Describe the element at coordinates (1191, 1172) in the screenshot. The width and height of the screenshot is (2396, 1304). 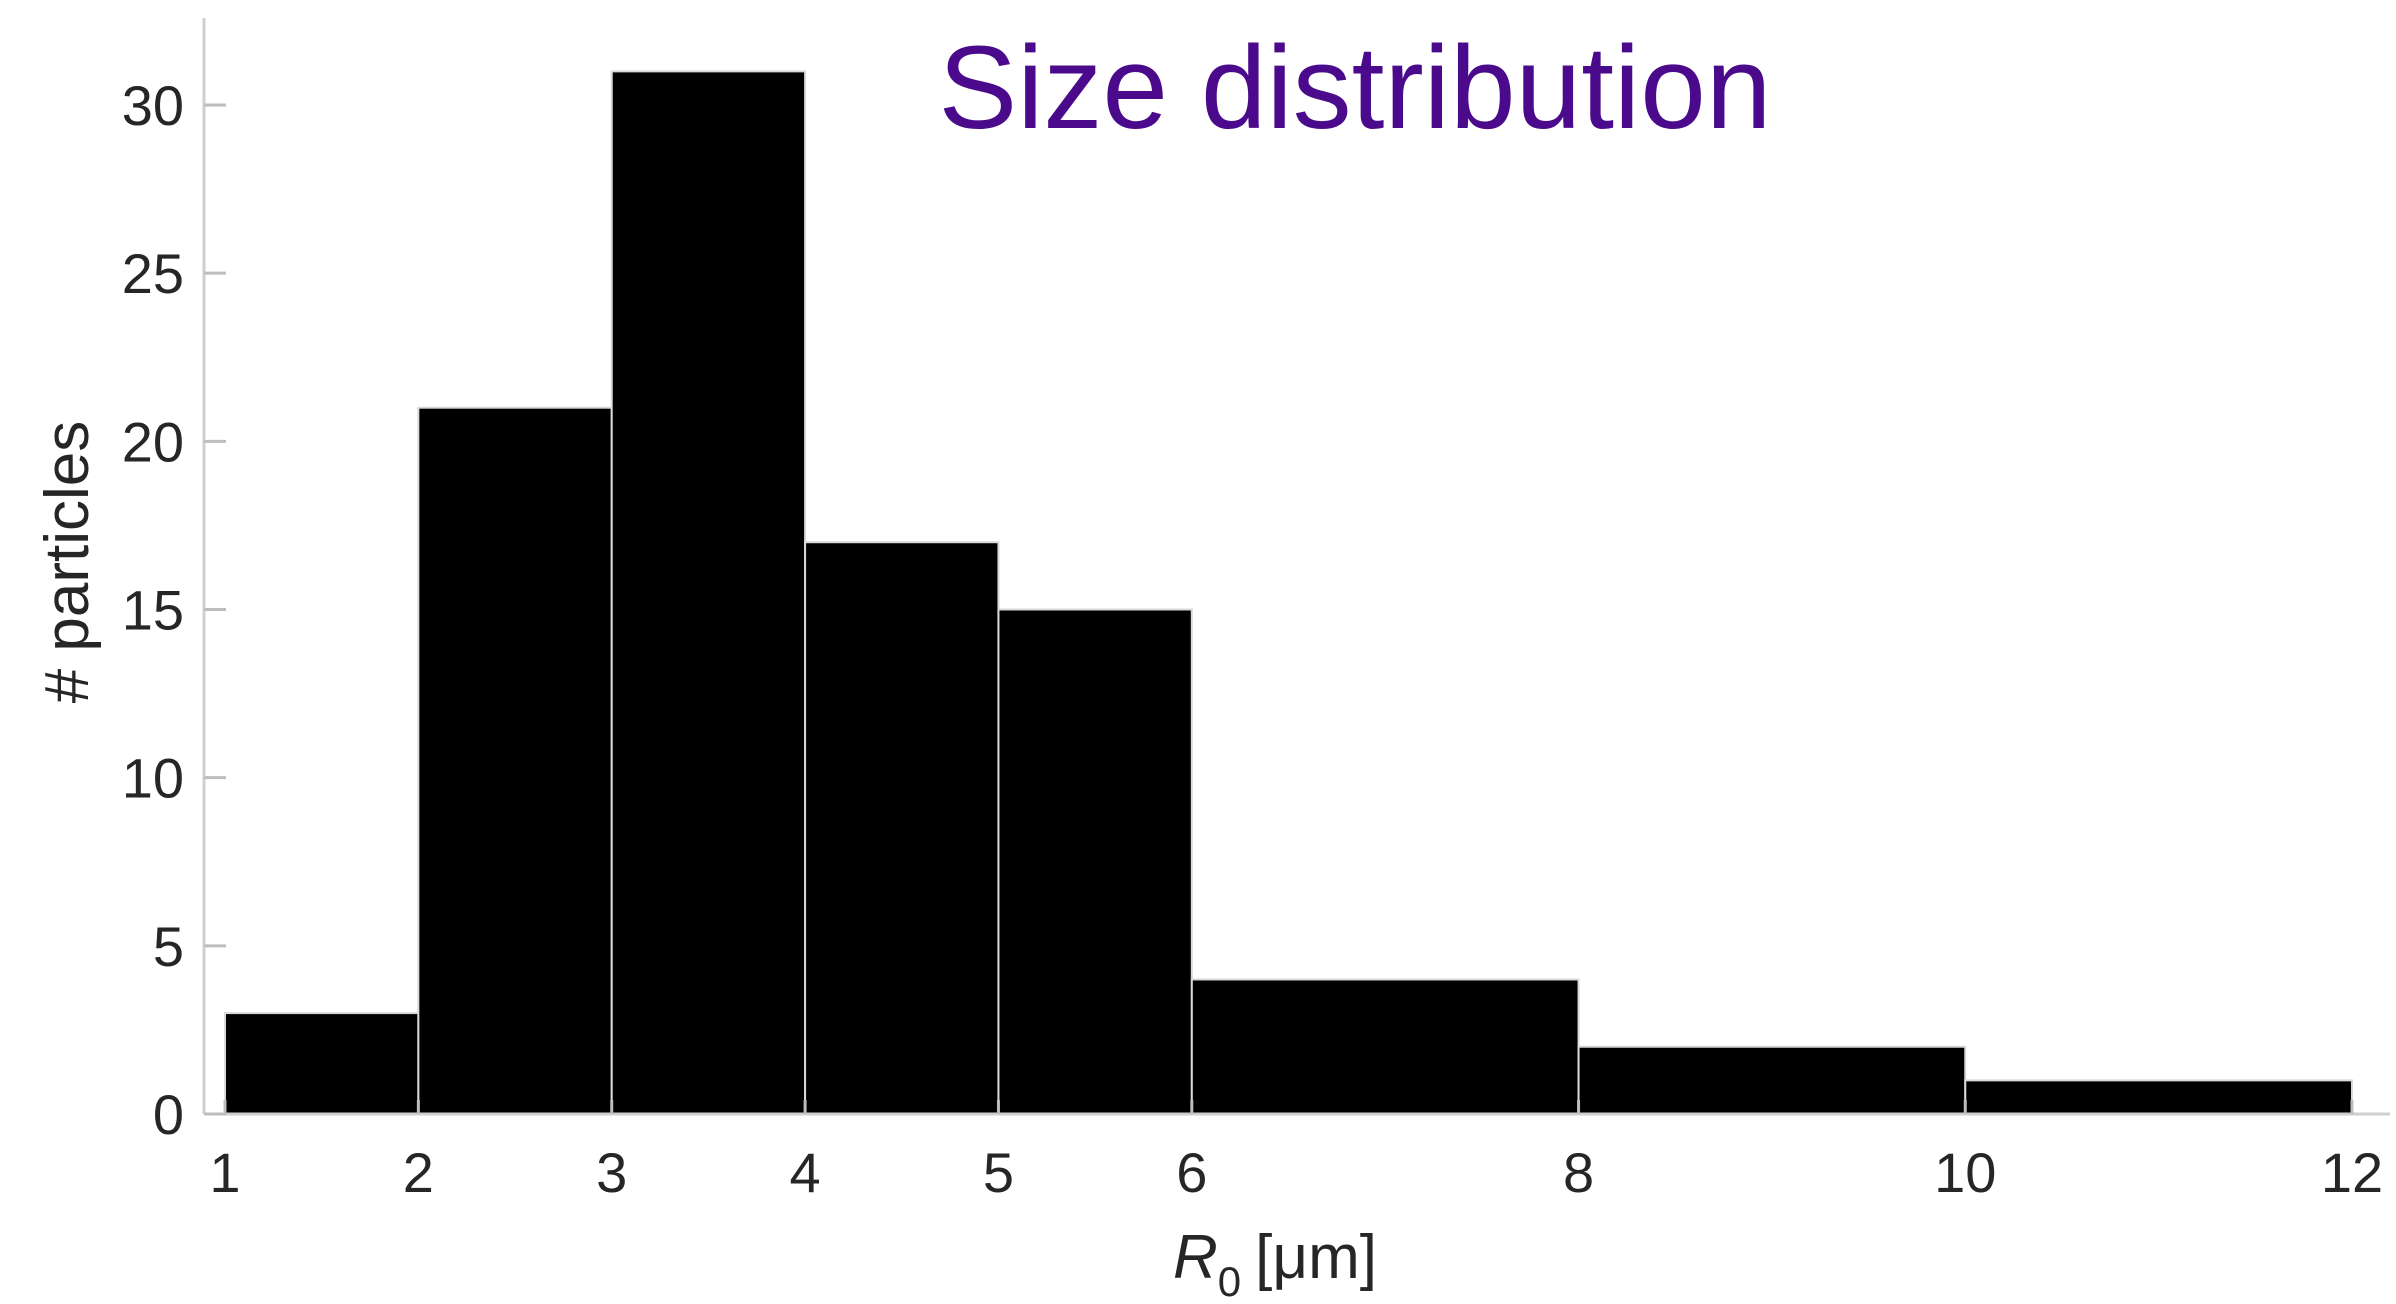
I see `x-tick-label: 6` at that location.